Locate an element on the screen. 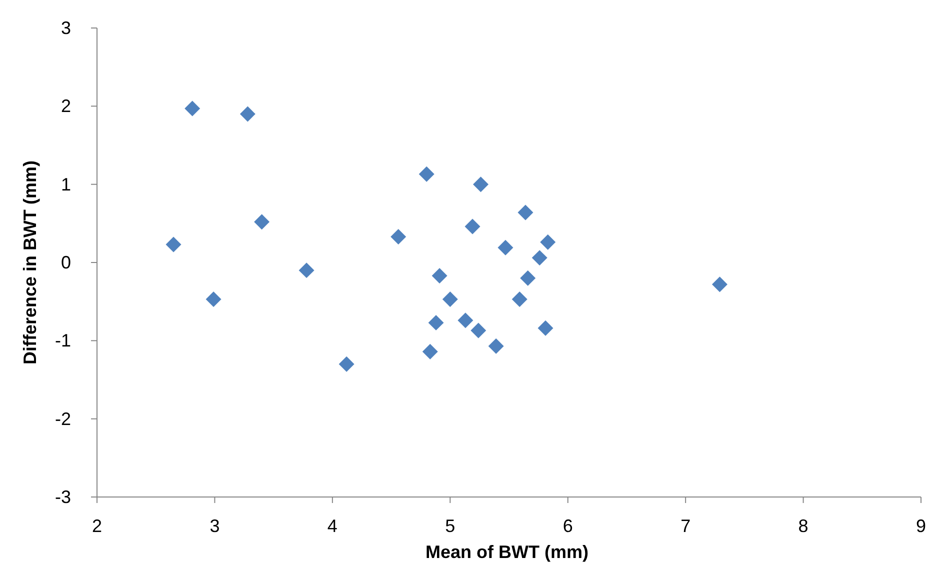 The height and width of the screenshot is (568, 935). x-tick-label: 3 is located at coordinates (215, 526).